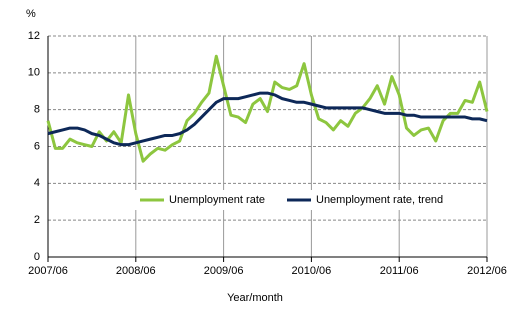 The height and width of the screenshot is (312, 519). I want to click on x-tick-label: 2012/06, so click(487, 271).